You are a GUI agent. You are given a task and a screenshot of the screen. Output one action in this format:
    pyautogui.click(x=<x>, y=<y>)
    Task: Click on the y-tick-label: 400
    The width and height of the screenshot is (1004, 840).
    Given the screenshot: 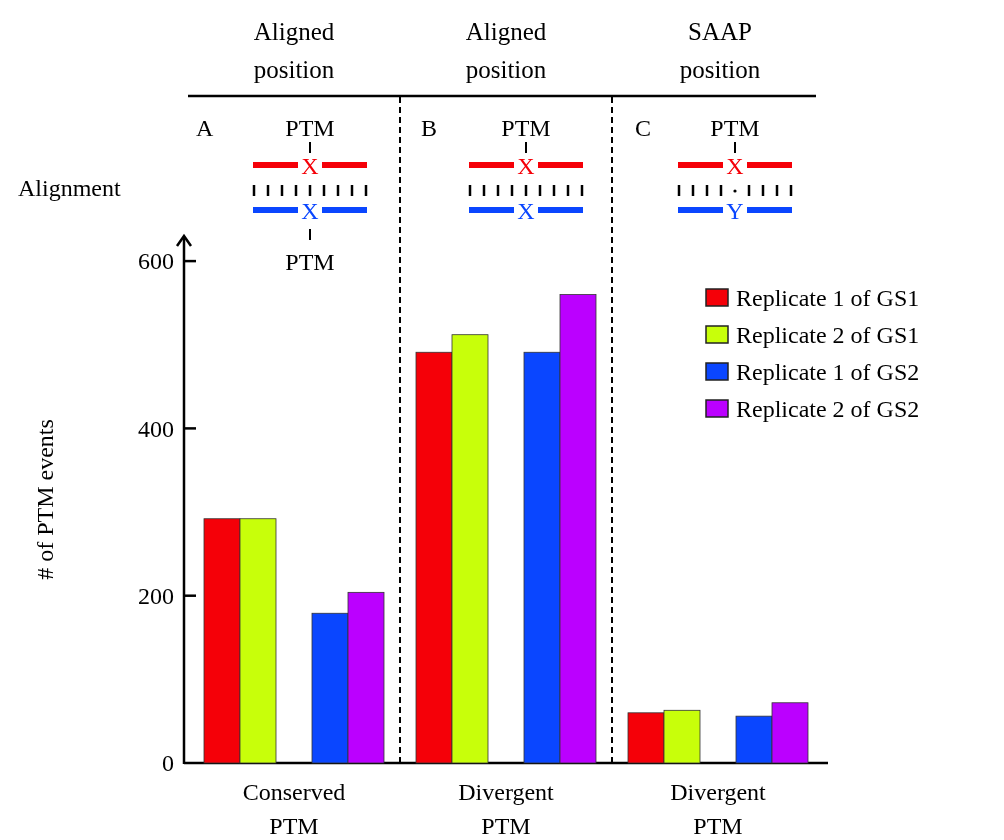 What is the action you would take?
    pyautogui.click(x=156, y=428)
    